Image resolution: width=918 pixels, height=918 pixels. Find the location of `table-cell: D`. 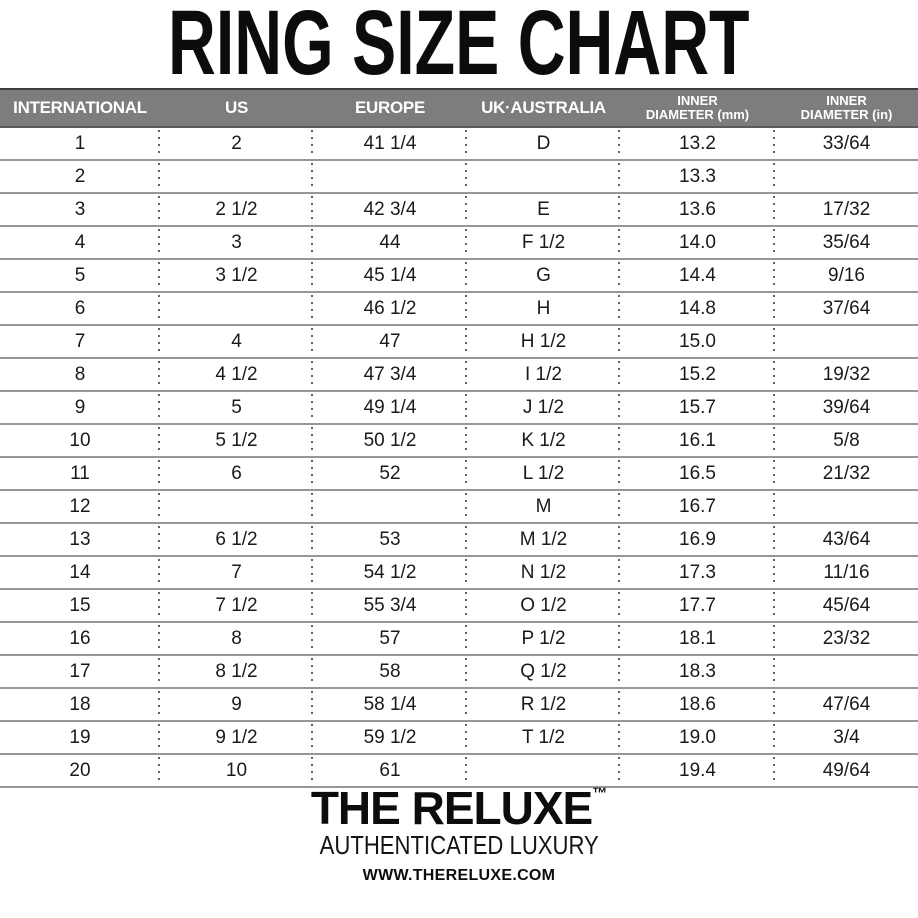

table-cell: D is located at coordinates (543, 144).